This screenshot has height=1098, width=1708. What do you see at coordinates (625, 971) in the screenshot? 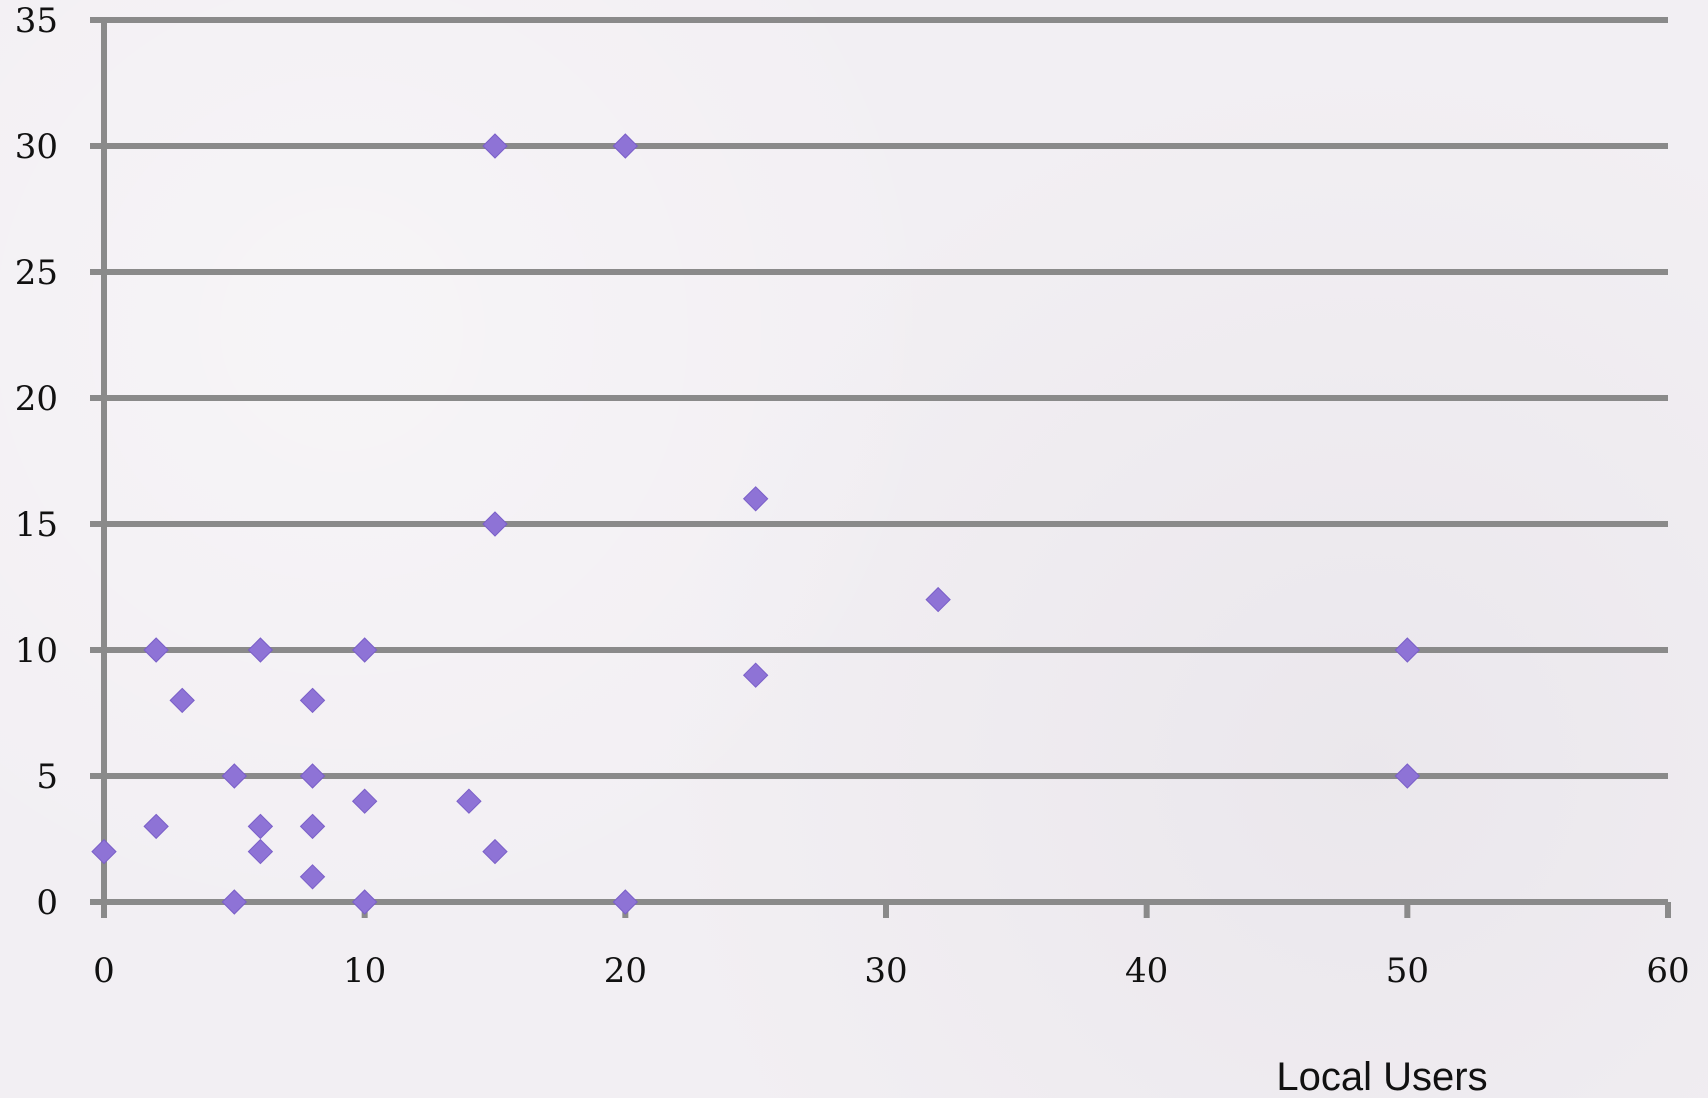
I see `x-tick-label: 20` at bounding box center [625, 971].